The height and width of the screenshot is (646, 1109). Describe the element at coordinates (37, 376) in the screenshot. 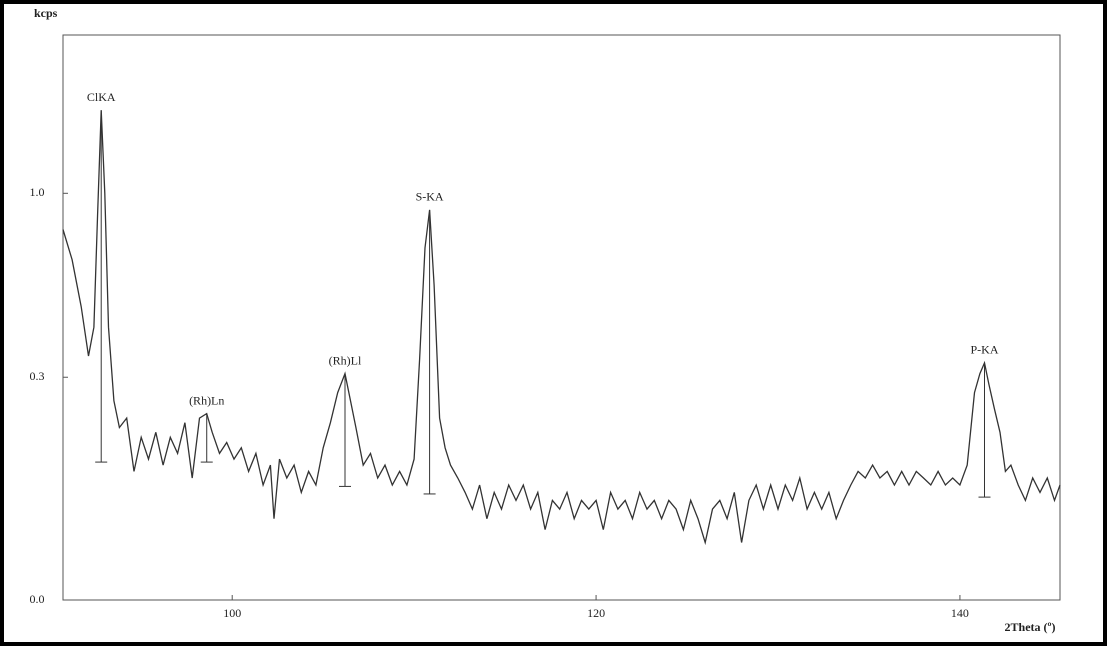

I see `y-tick-label: 0.3` at that location.